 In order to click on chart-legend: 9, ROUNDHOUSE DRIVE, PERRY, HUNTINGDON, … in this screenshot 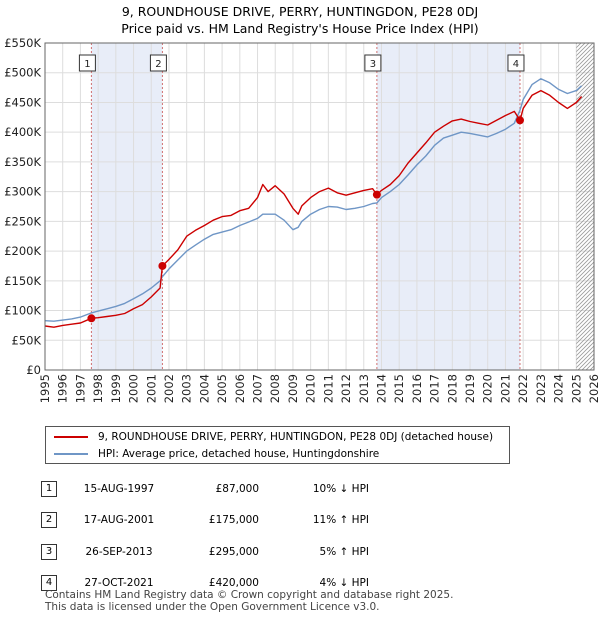, I will do `click(277, 445)`.